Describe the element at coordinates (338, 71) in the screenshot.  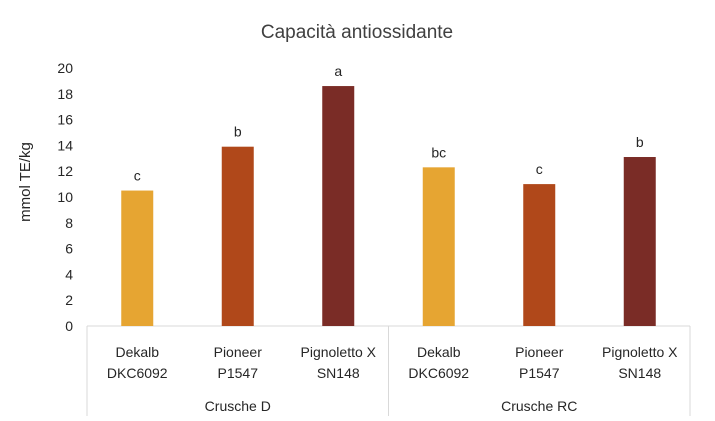
I see `bar-significance-label: a` at that location.